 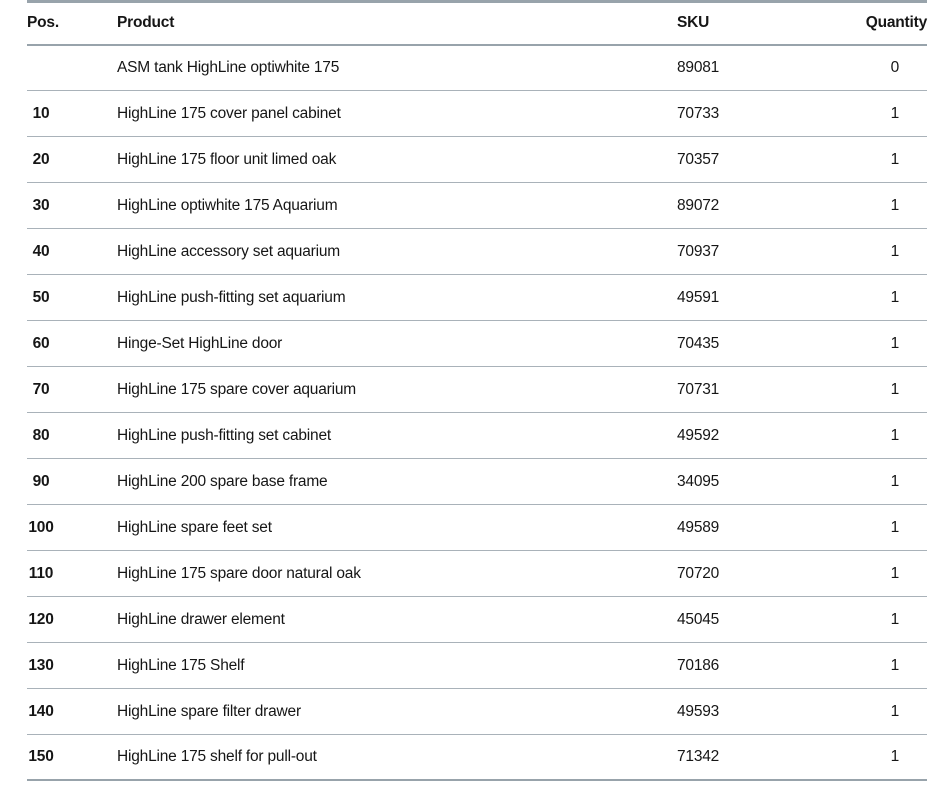 What do you see at coordinates (72, 619) in the screenshot?
I see `cell-pos: 120` at bounding box center [72, 619].